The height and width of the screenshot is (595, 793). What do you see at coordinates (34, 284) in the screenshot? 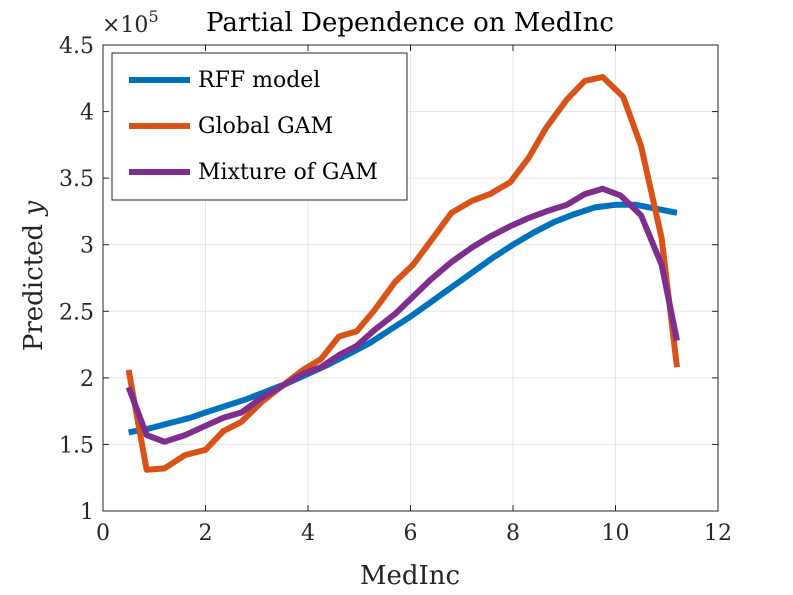
I see `y-axis-title-text: Predicted` at bounding box center [34, 284].